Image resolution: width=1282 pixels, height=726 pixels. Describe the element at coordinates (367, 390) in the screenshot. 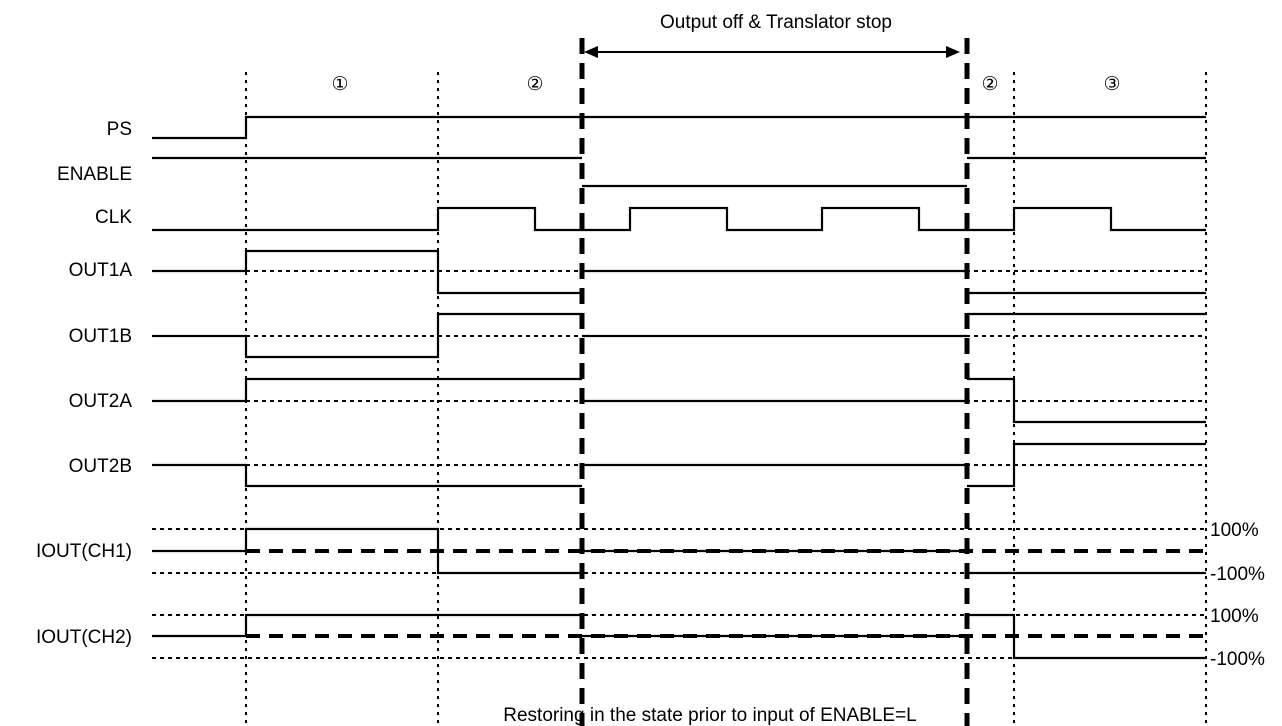

I see `out2a-waveform` at that location.